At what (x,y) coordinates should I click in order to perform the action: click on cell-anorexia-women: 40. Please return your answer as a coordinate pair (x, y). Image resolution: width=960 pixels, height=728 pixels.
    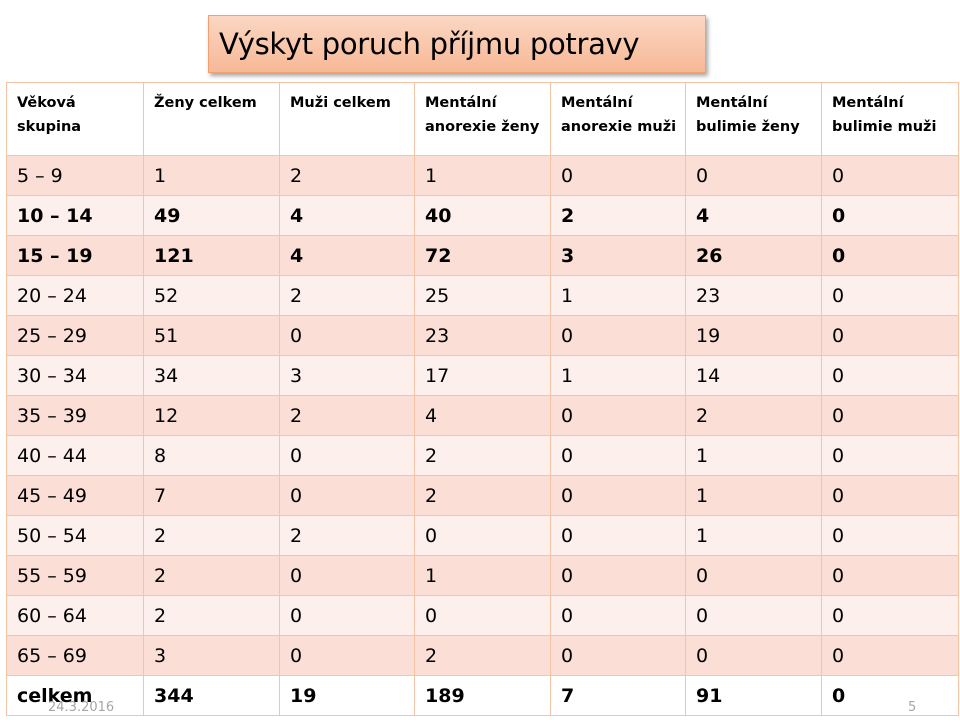
    Looking at the image, I should click on (482, 215).